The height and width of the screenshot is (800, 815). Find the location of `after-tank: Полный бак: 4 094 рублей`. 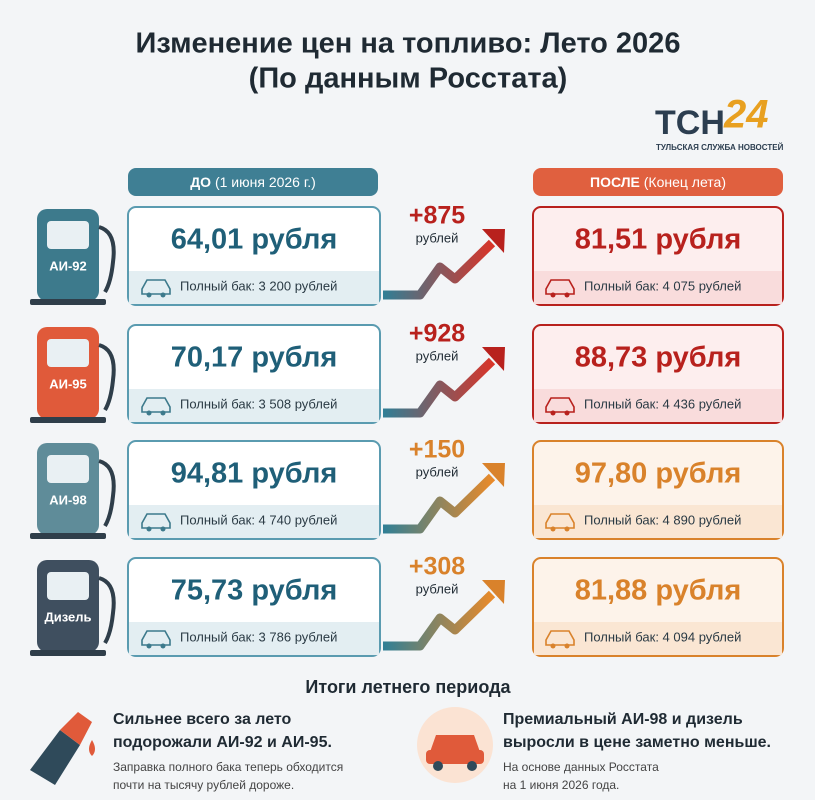

after-tank: Полный бак: 4 094 рублей is located at coordinates (662, 636).